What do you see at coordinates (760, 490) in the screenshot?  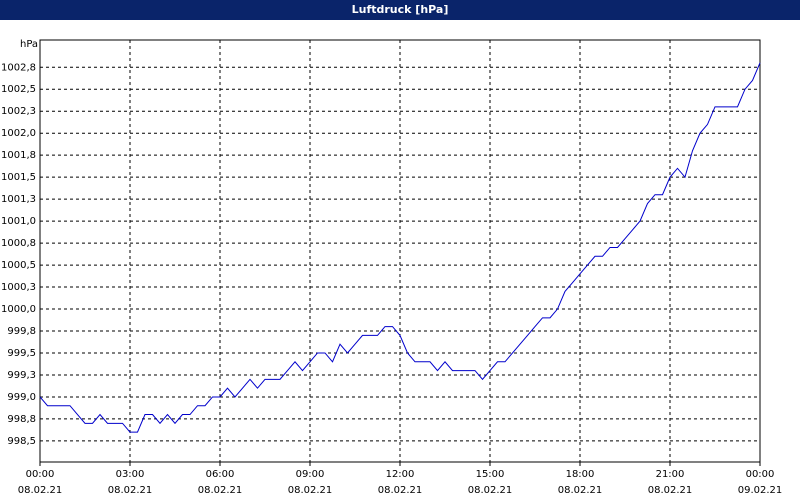 I see `x-tick-date: 09.02.21` at bounding box center [760, 490].